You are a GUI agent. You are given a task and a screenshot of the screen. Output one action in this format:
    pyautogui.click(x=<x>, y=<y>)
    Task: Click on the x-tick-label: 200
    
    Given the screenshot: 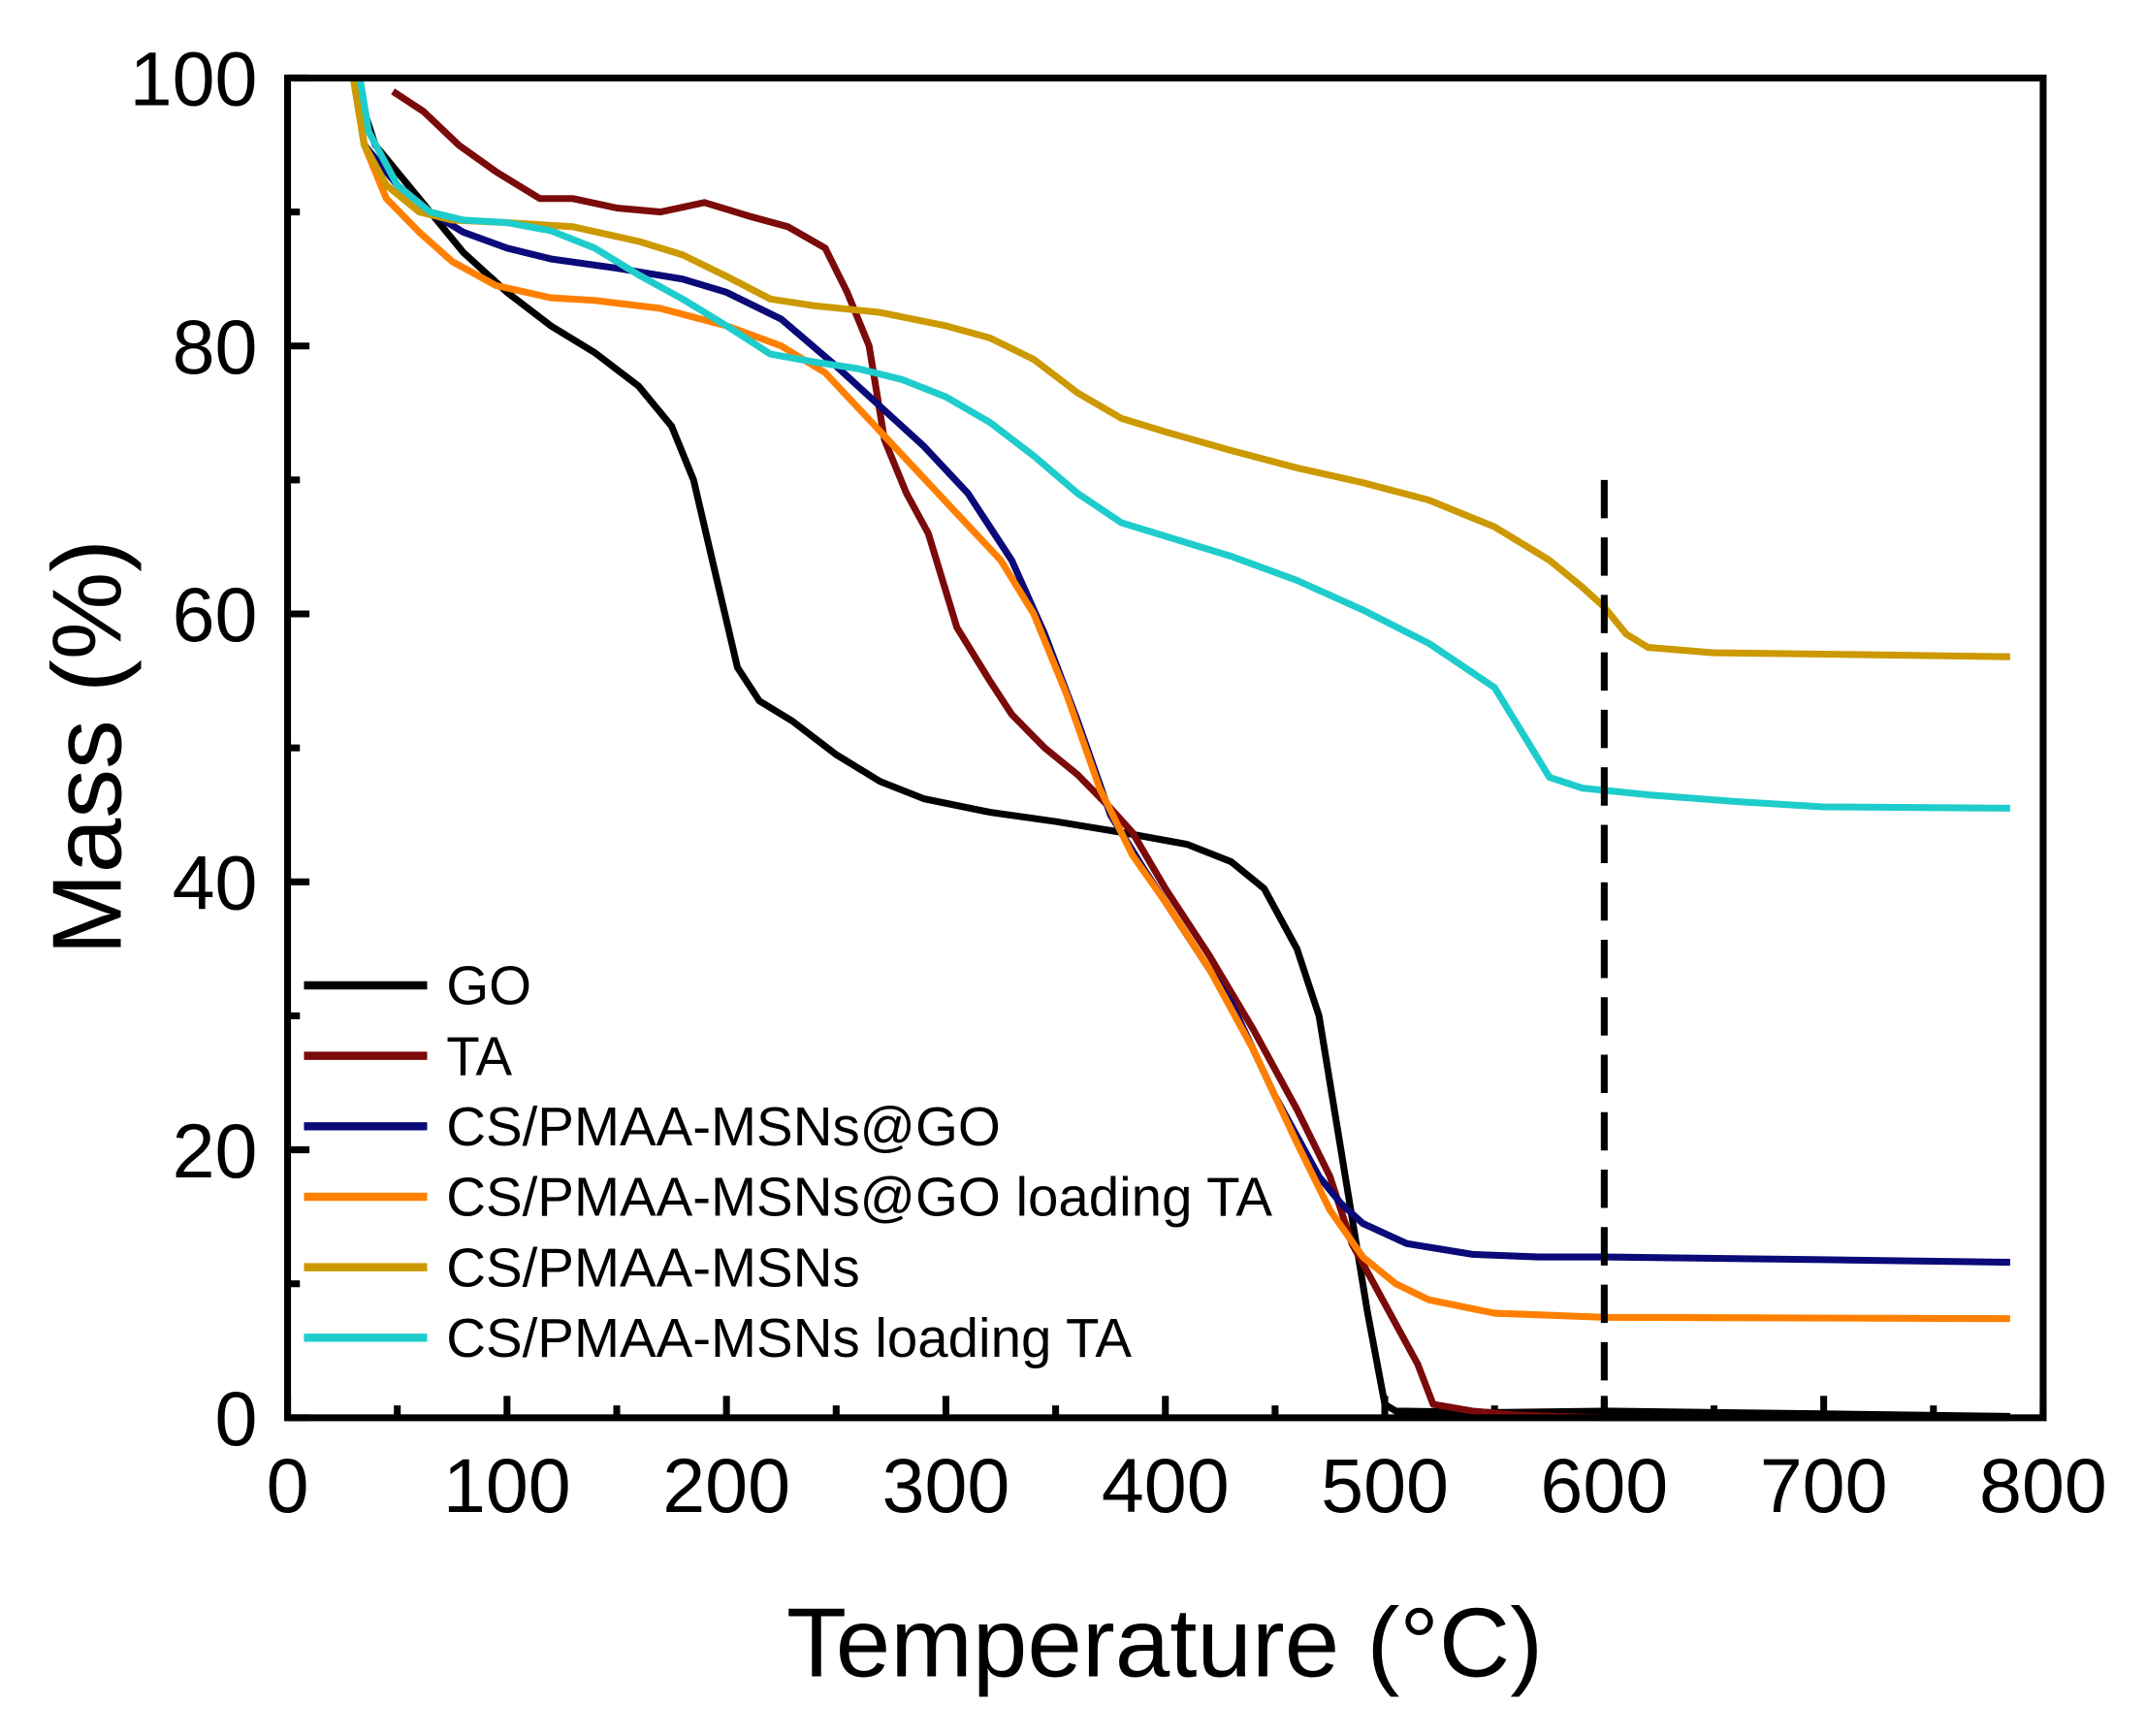 What is the action you would take?
    pyautogui.click(x=726, y=1485)
    